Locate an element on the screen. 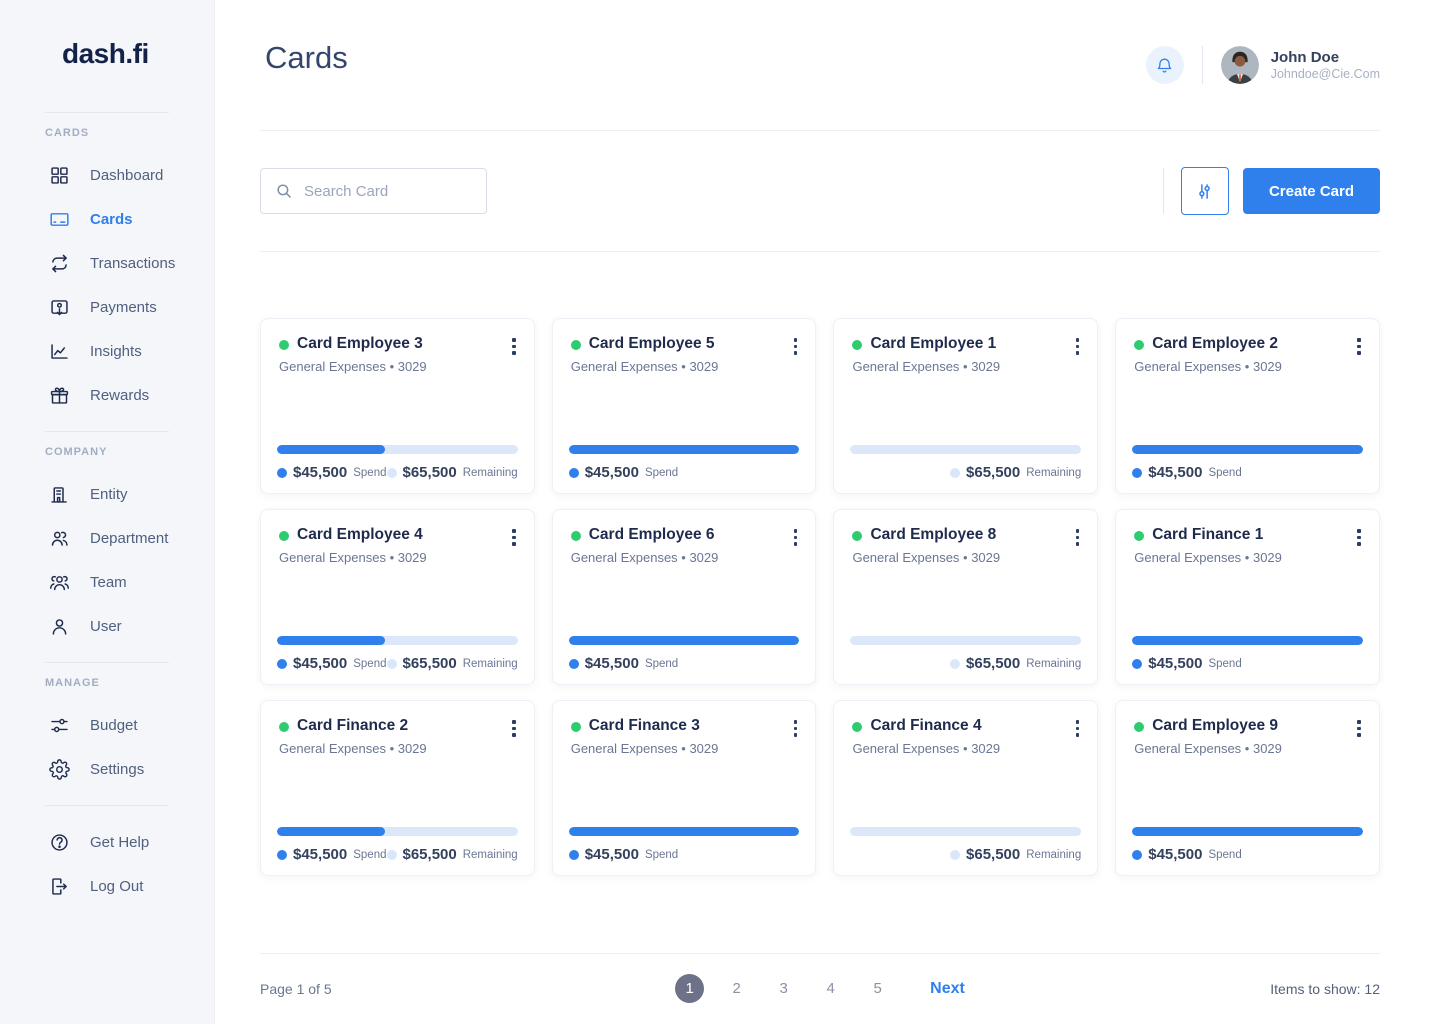  sidebar-item-budget: Budget is located at coordinates (107, 725).